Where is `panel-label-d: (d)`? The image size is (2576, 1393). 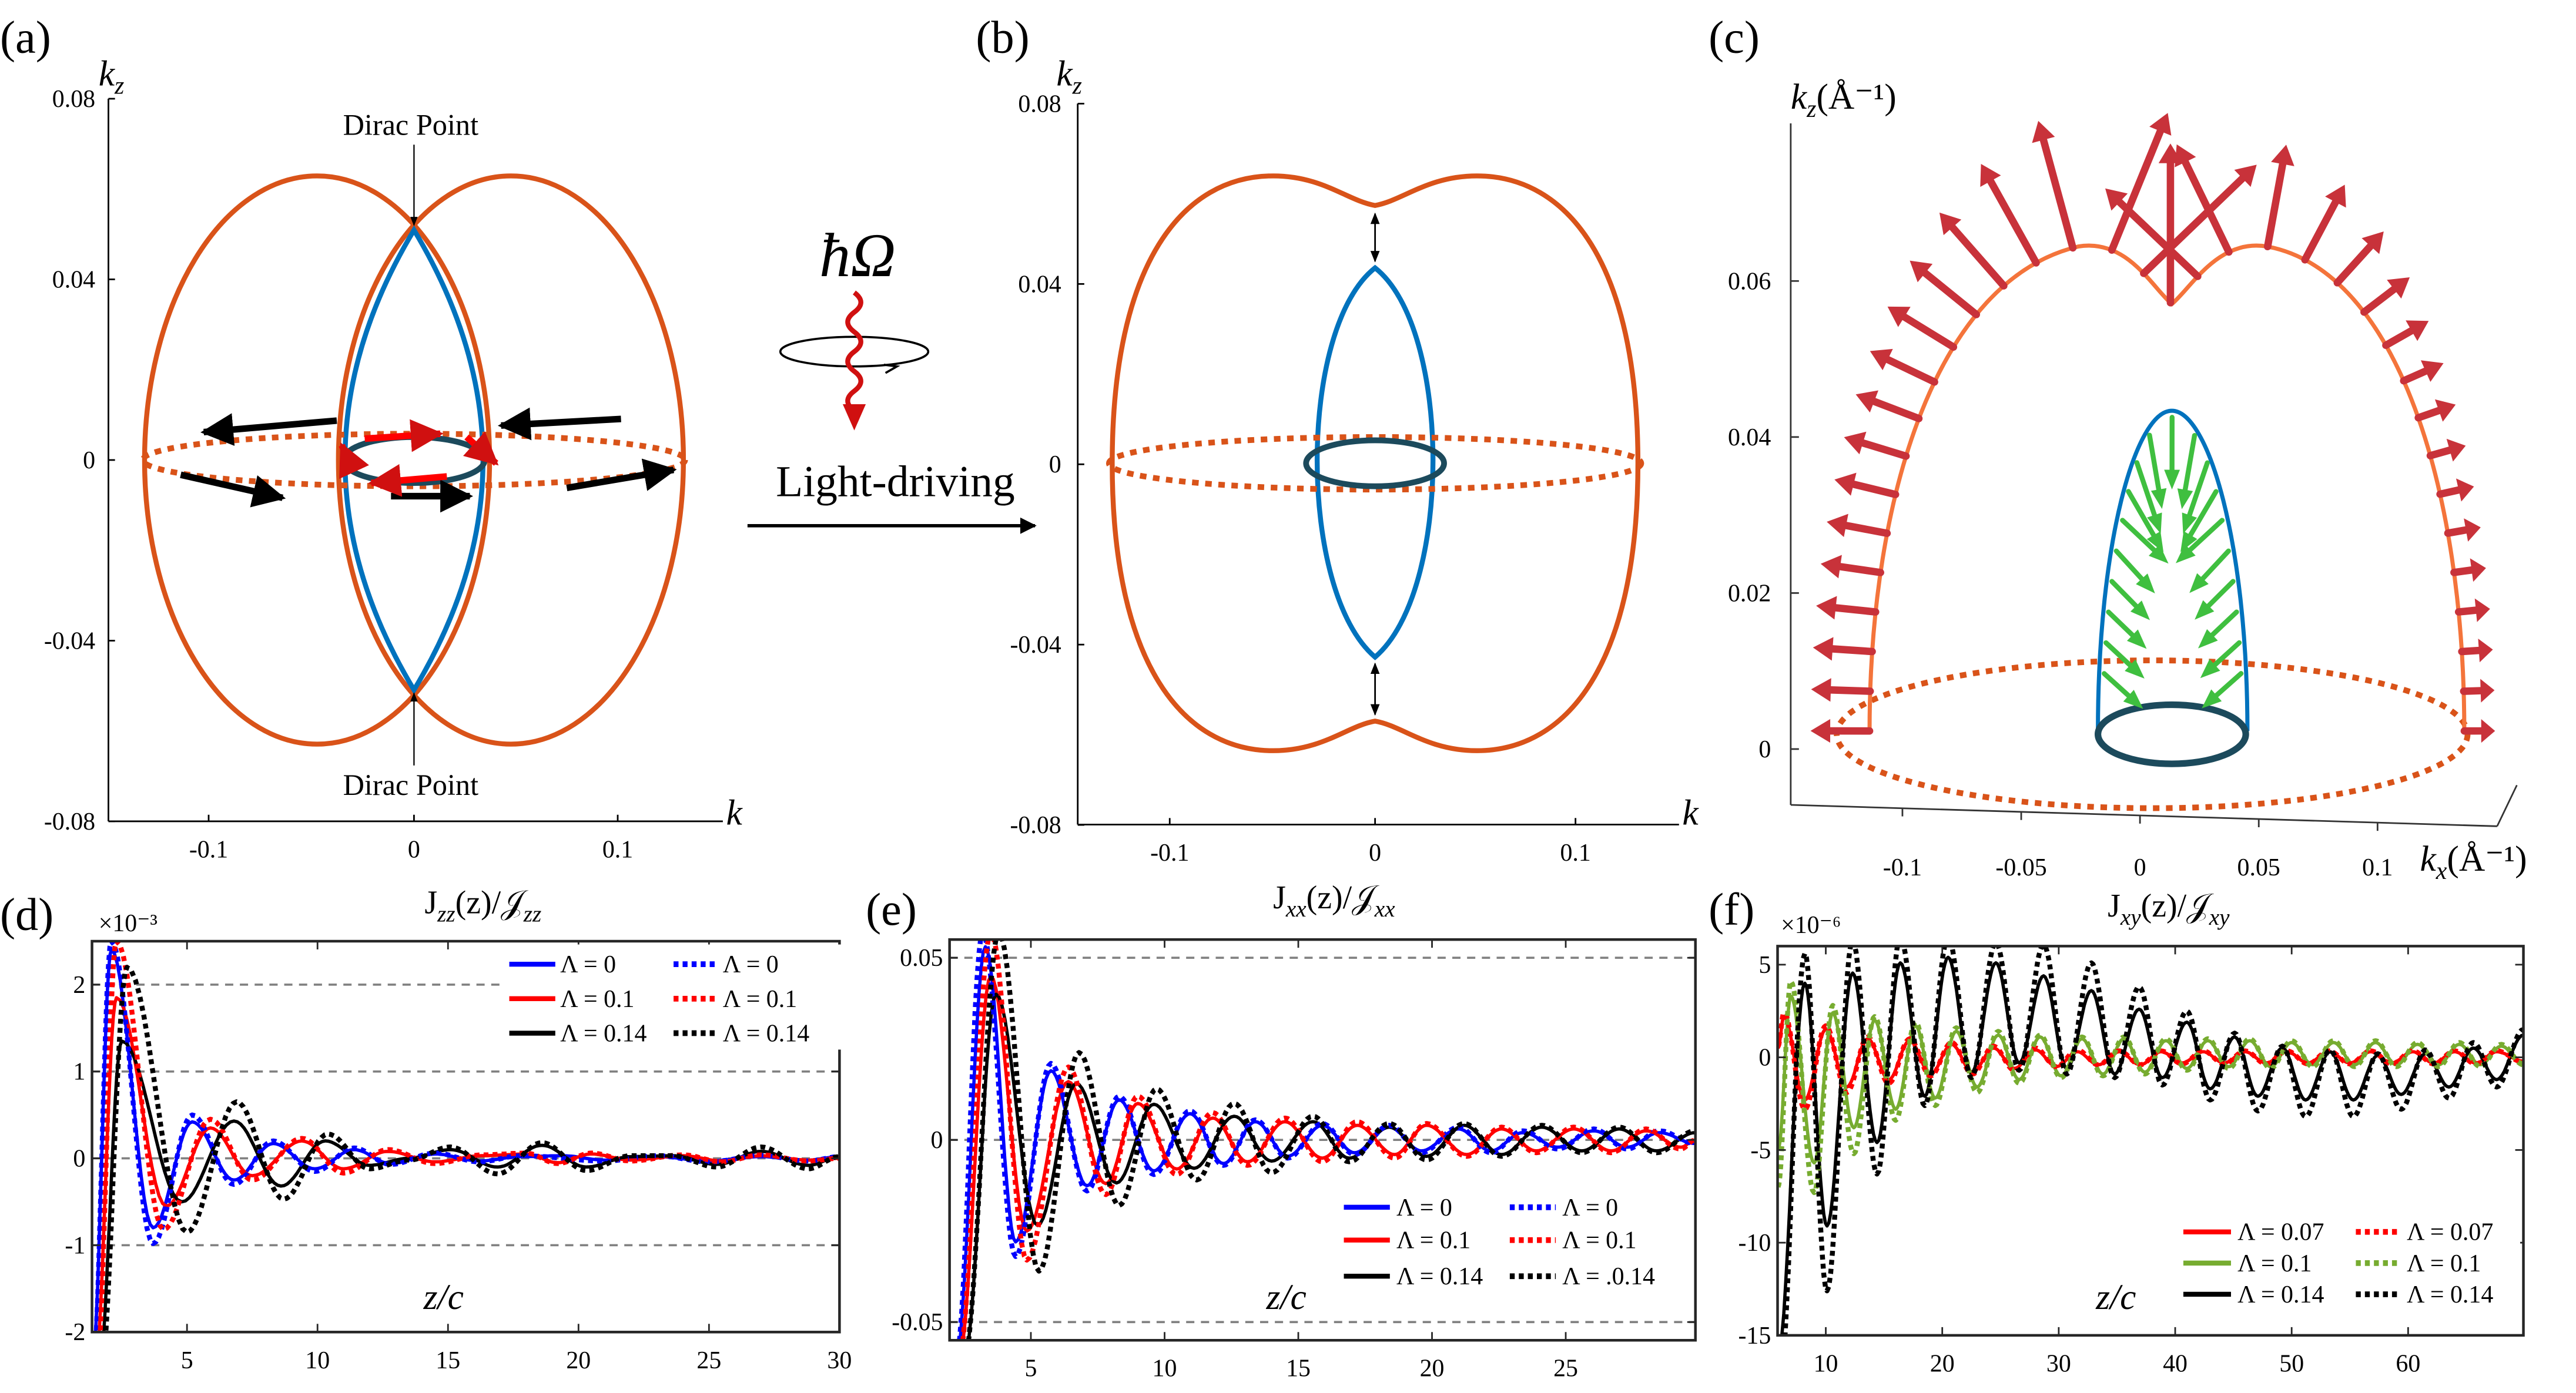
panel-label-d: (d) is located at coordinates (26, 914).